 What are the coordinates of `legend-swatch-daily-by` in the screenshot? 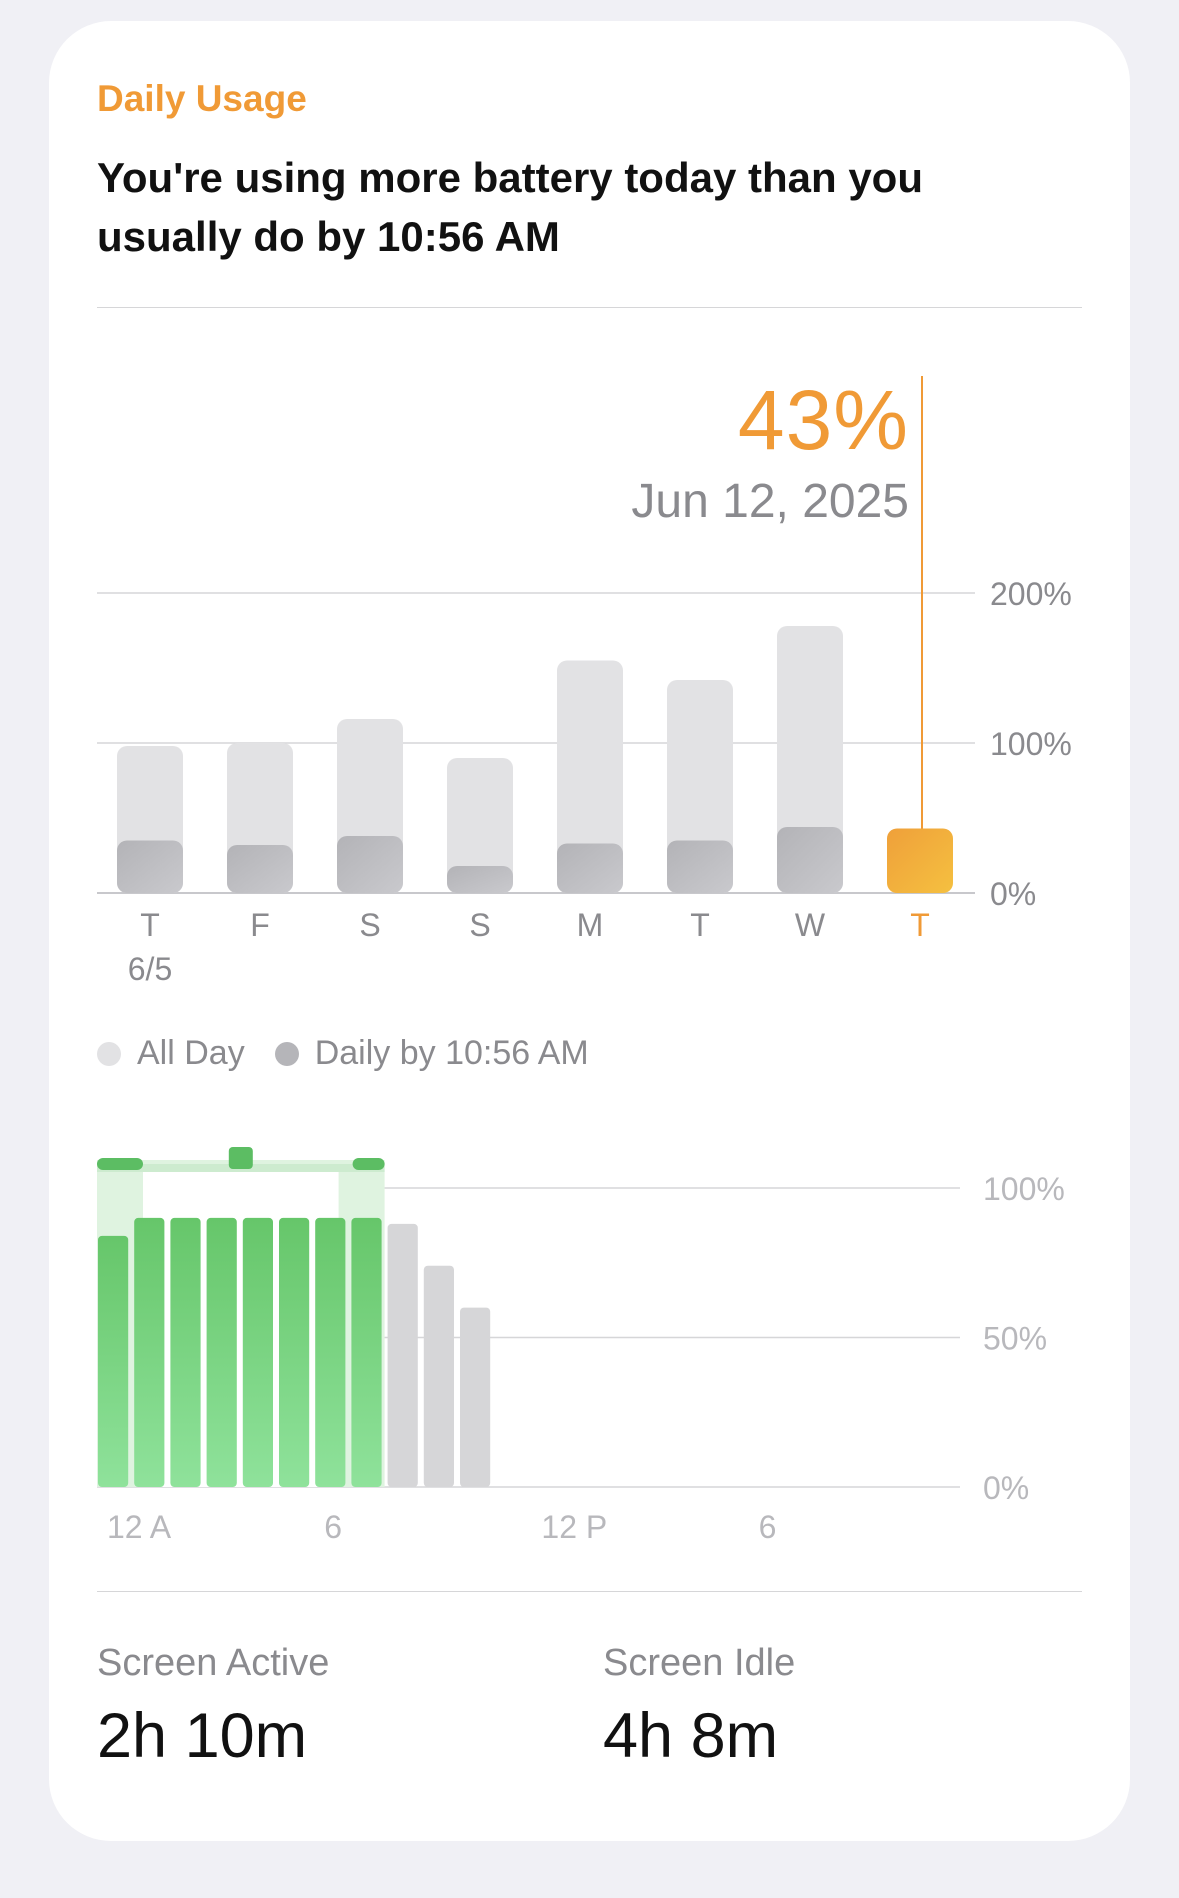 It's located at (286, 1053).